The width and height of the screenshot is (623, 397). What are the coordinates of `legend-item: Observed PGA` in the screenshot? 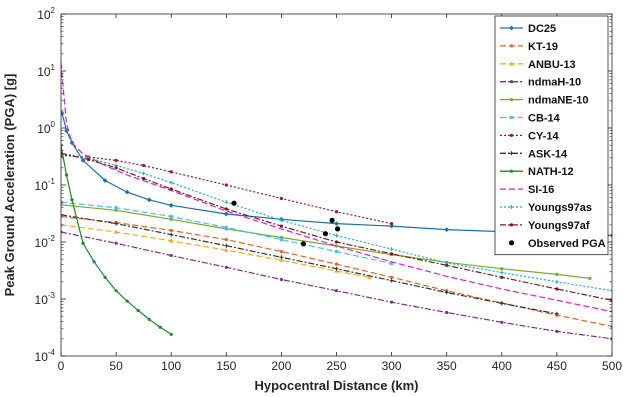 It's located at (557, 244).